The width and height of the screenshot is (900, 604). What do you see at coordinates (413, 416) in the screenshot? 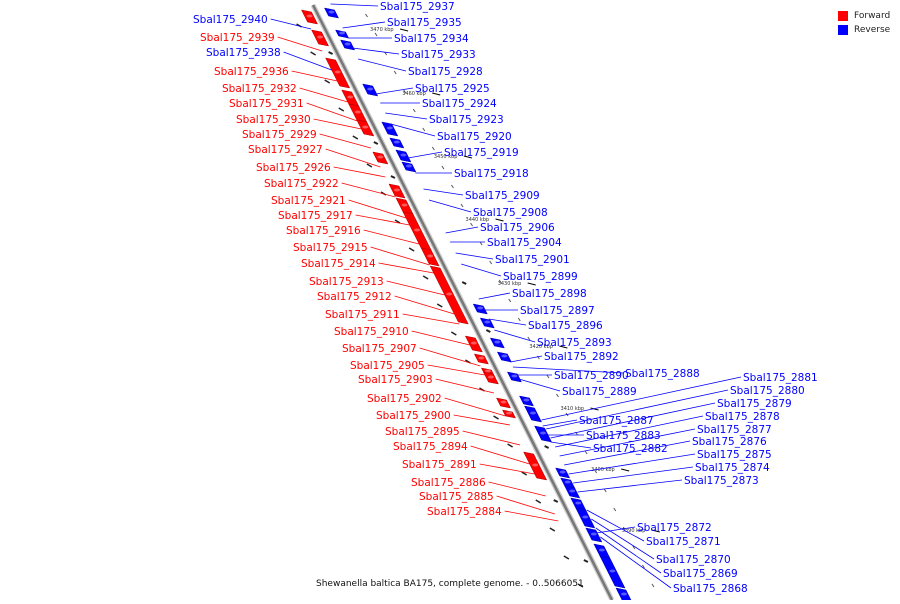
I see `gene-label: Sbal175_2900` at bounding box center [413, 416].